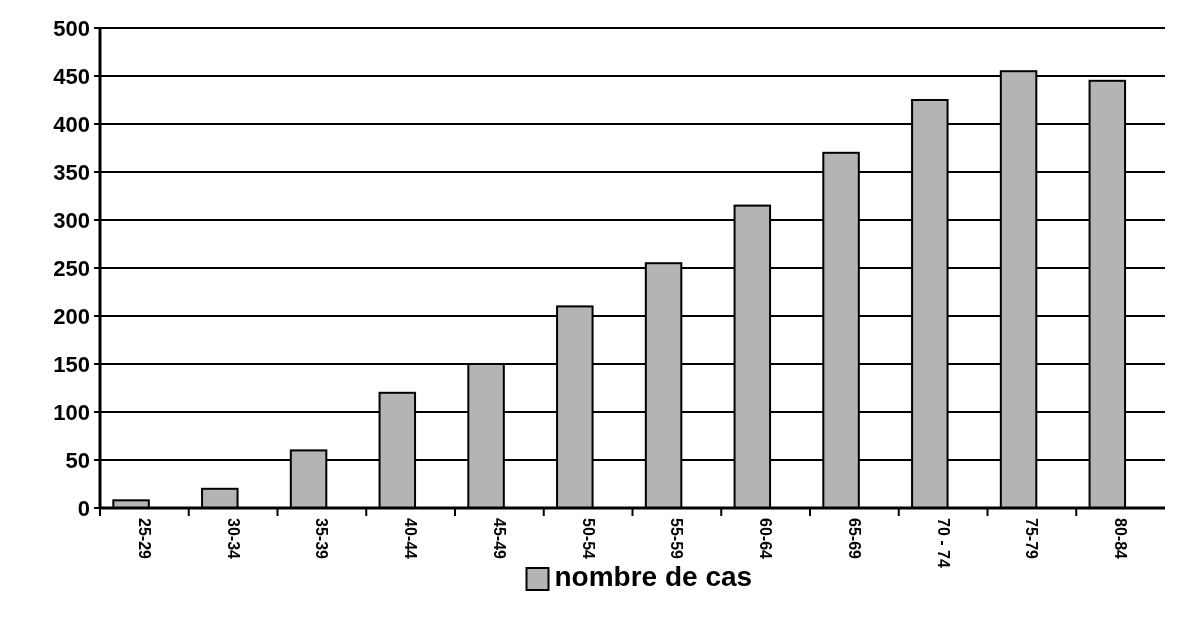 Image resolution: width=1181 pixels, height=617 pixels. What do you see at coordinates (83, 508) in the screenshot?
I see `y-tick-label: 0` at bounding box center [83, 508].